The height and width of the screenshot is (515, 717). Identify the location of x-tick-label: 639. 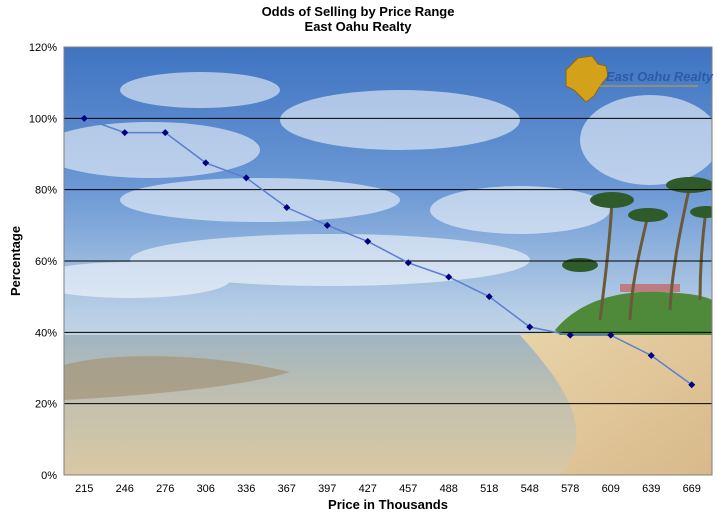
(651, 489).